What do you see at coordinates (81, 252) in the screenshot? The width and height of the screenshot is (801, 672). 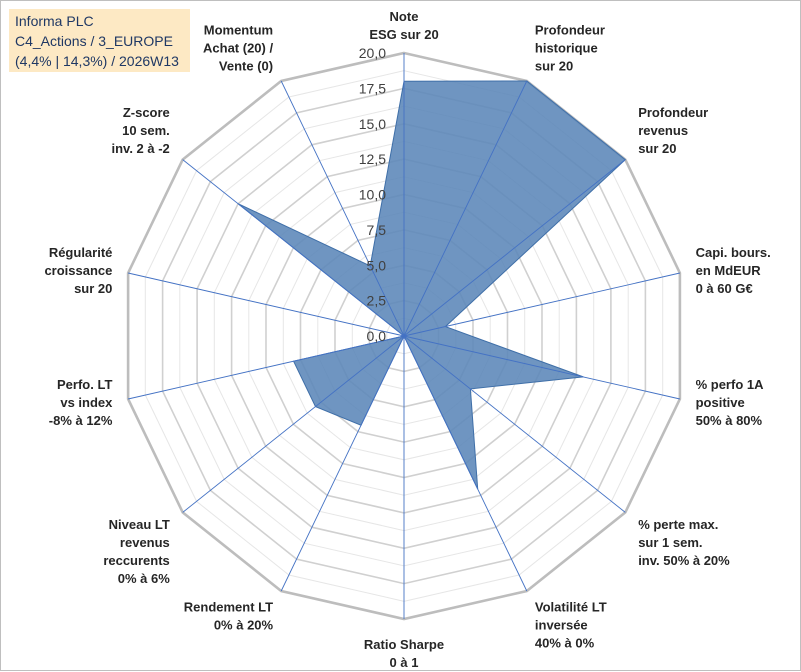 I see `category-label-line: Régularité` at bounding box center [81, 252].